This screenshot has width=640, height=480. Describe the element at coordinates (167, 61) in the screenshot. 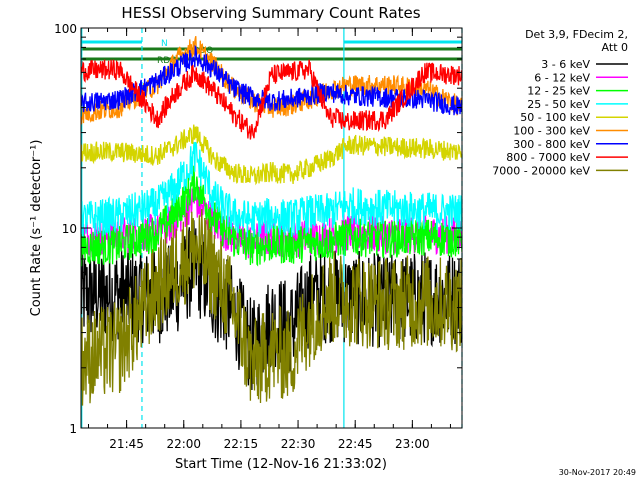

I see `flag-label: RDO` at that location.